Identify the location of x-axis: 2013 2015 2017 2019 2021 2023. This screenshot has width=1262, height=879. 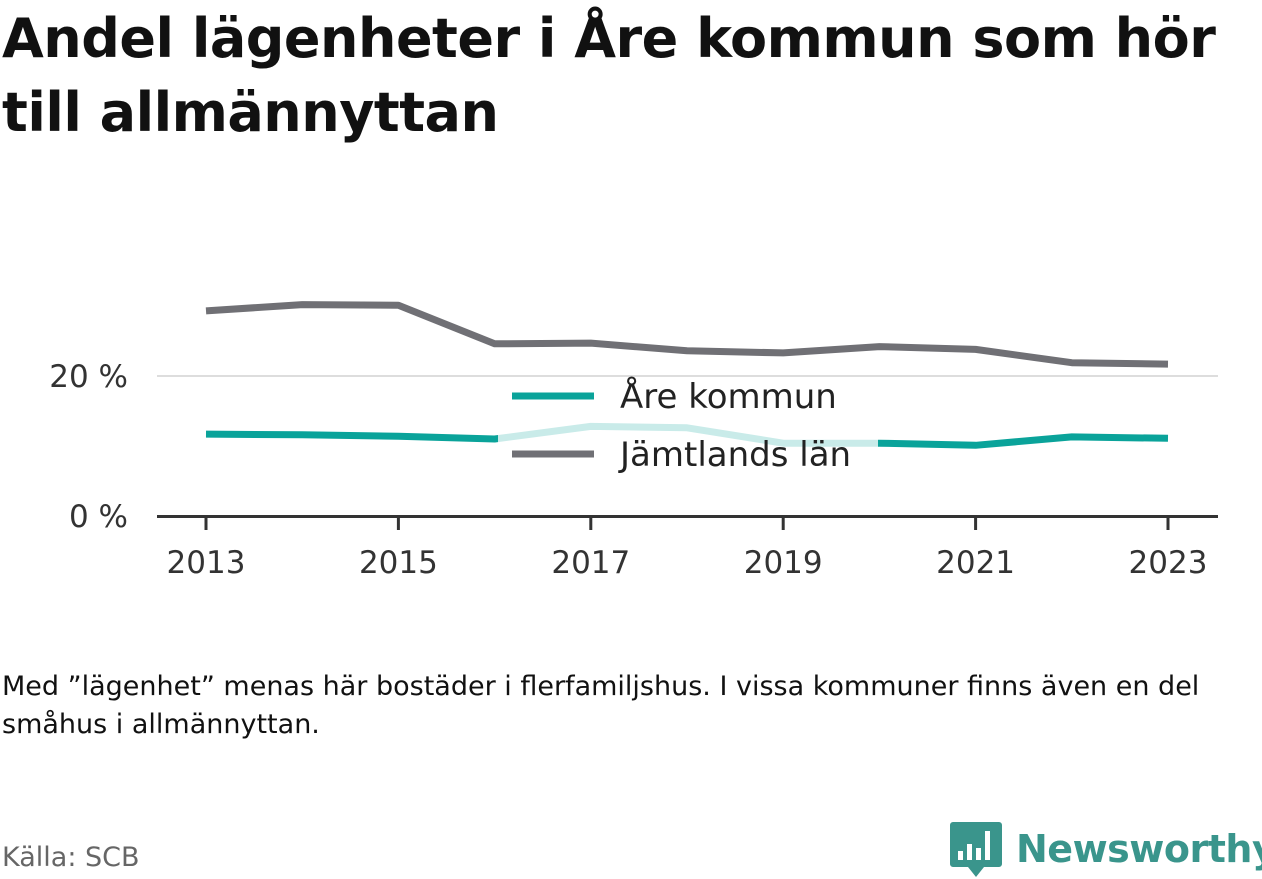
(687, 548).